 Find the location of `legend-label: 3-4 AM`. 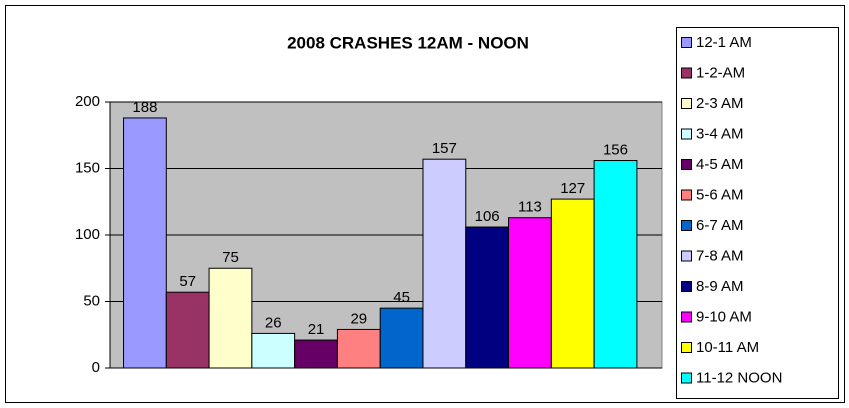

legend-label: 3-4 AM is located at coordinates (720, 133).